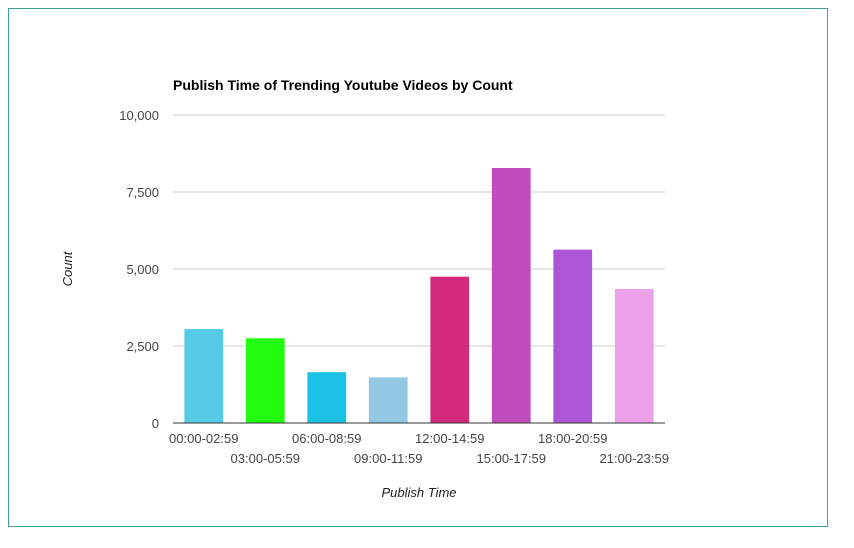 The width and height of the screenshot is (854, 548). I want to click on x-tick-label: 00:00-02:59, so click(203, 438).